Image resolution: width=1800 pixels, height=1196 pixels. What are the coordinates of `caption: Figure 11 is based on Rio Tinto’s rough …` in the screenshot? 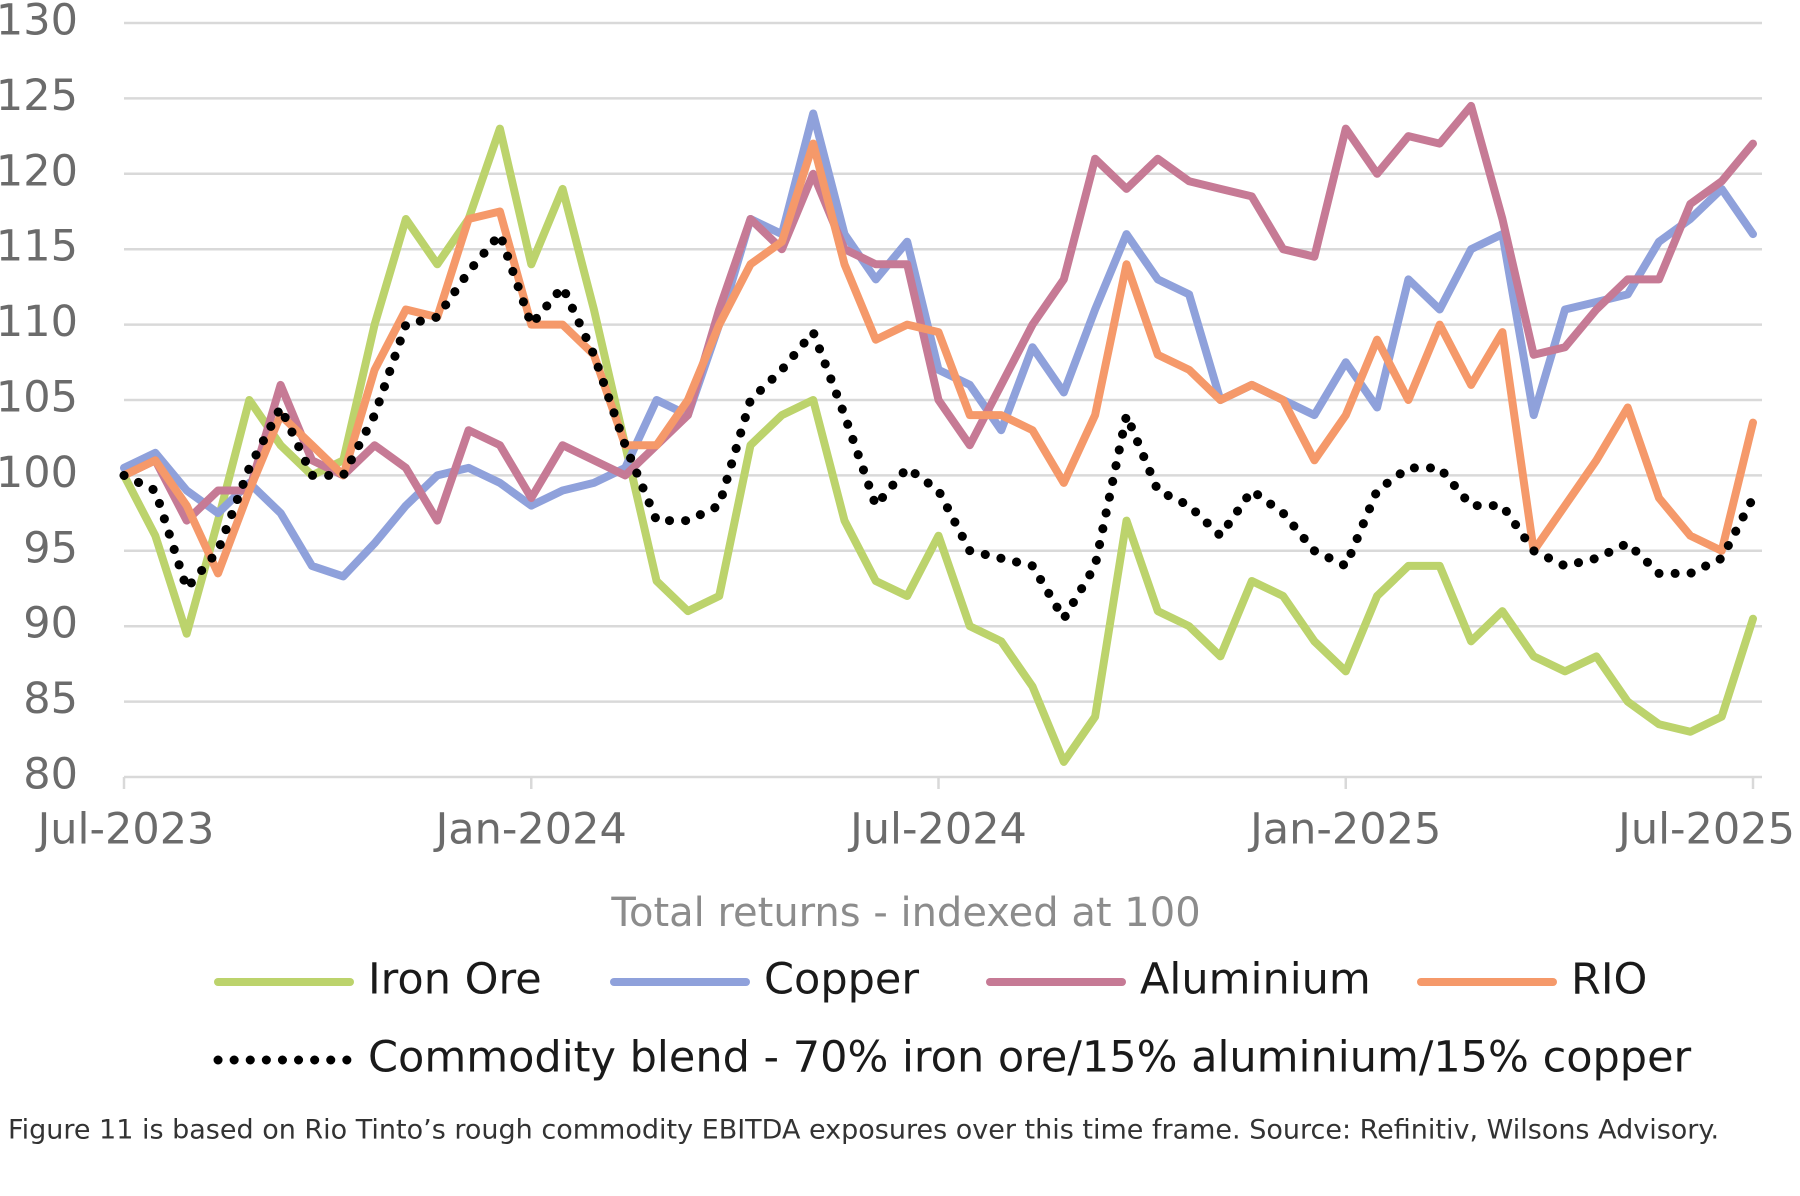 It's located at (863, 1130).